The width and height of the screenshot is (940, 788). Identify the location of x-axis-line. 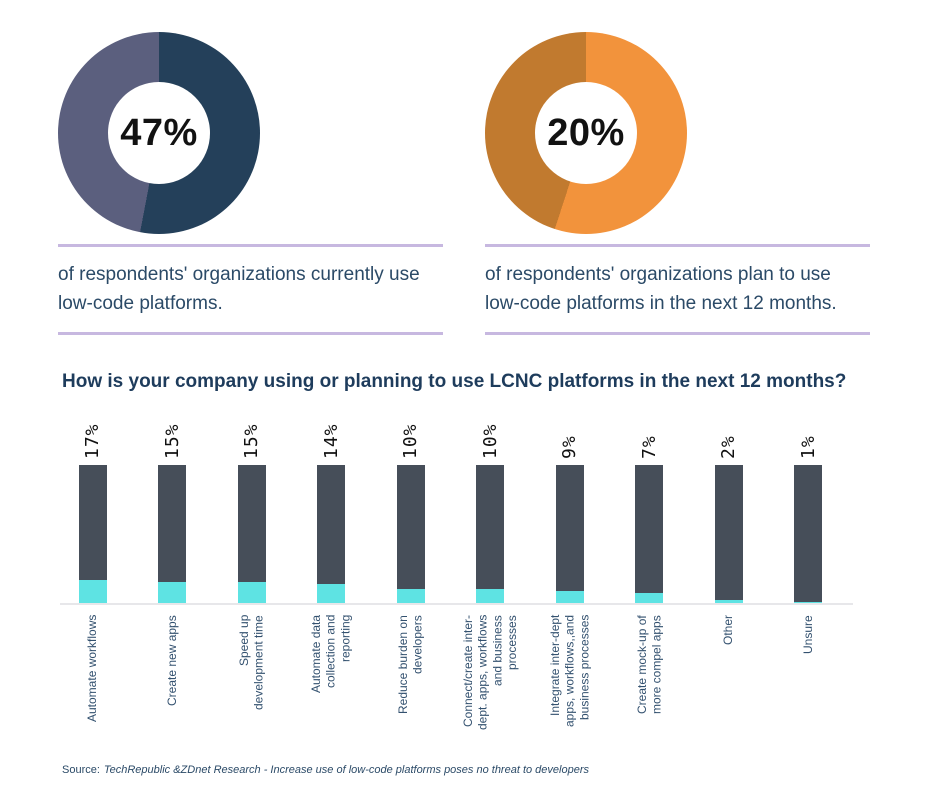
(456, 604).